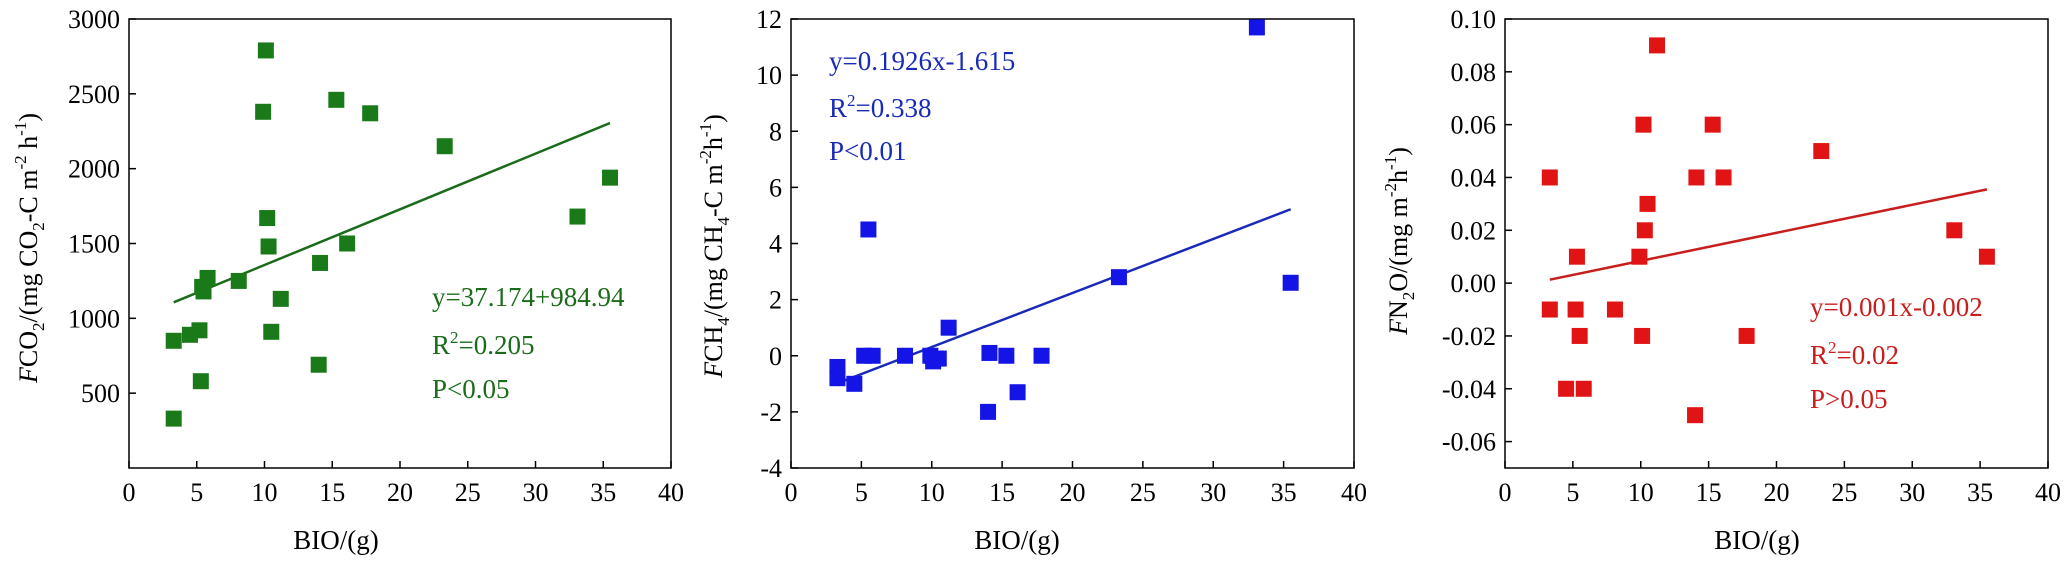  What do you see at coordinates (1756, 540) in the screenshot?
I see `x-axis-label-n2o: BIO/(g)` at bounding box center [1756, 540].